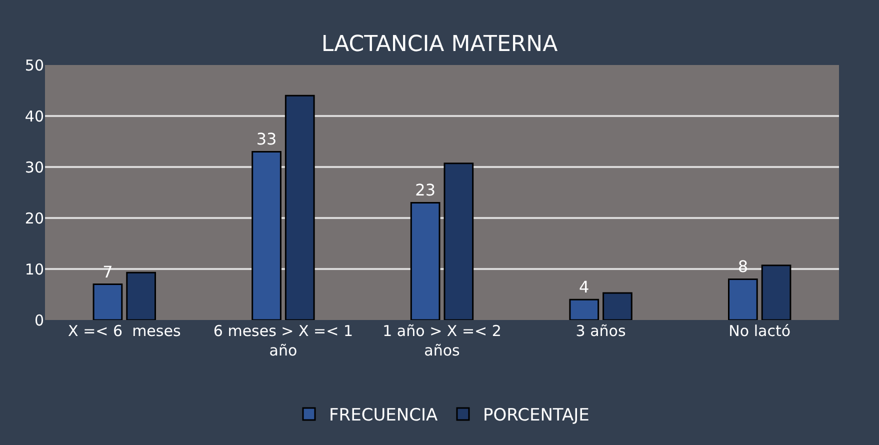 This screenshot has width=879, height=445. I want to click on chart-title: LACTANCIA MATERNA, so click(439, 44).